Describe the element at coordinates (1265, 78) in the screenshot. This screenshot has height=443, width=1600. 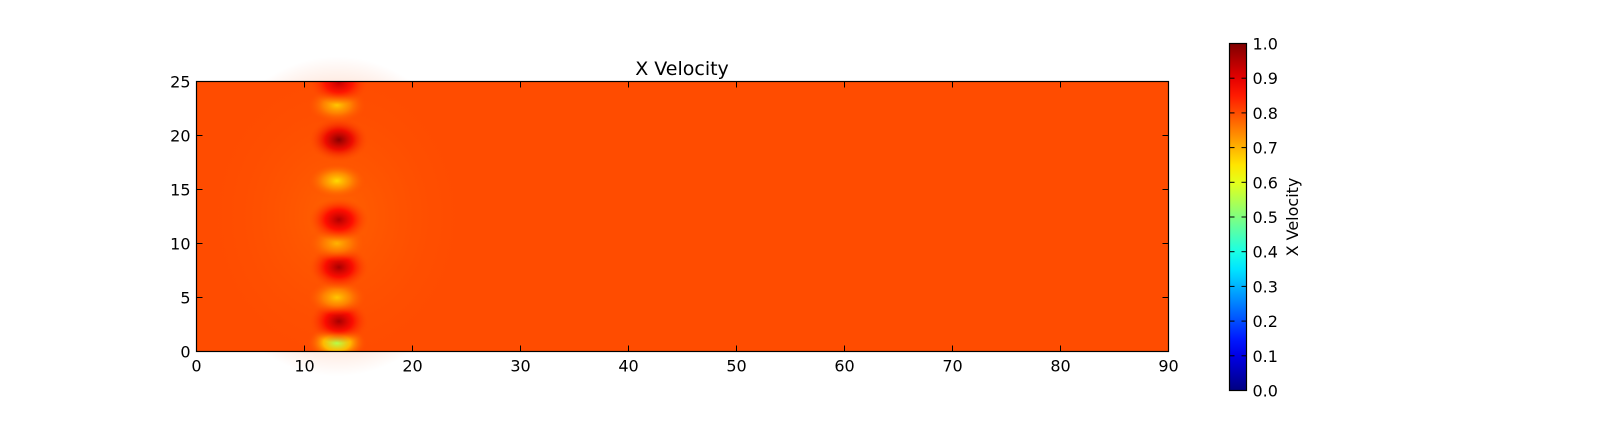
I see `colorbar-tick-label: 0.9` at that location.